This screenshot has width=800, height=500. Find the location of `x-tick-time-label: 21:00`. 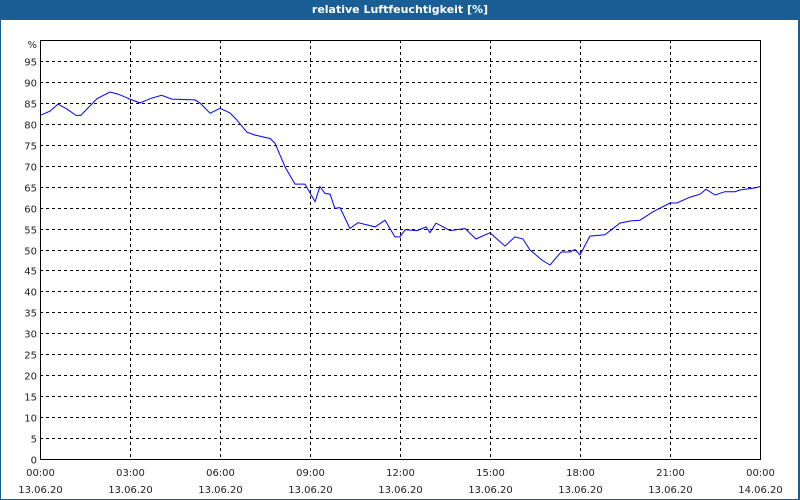

x-tick-time-label: 21:00 is located at coordinates (670, 473).